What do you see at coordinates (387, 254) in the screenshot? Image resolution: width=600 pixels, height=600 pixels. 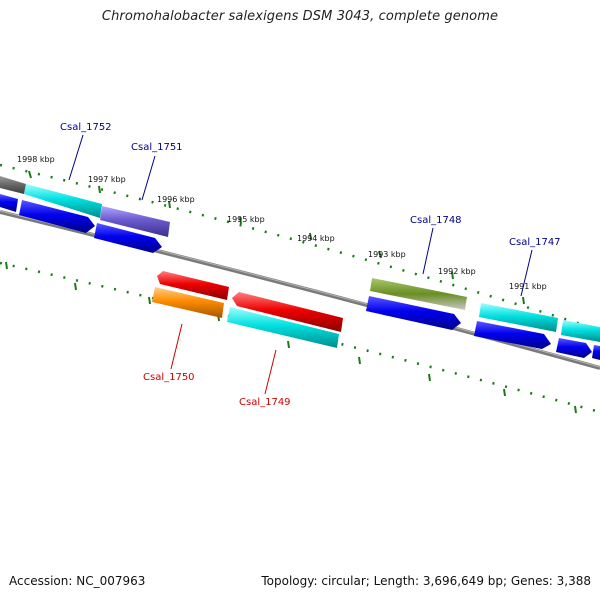 I see `ruler-tick-label: 1993 kbp` at bounding box center [387, 254].